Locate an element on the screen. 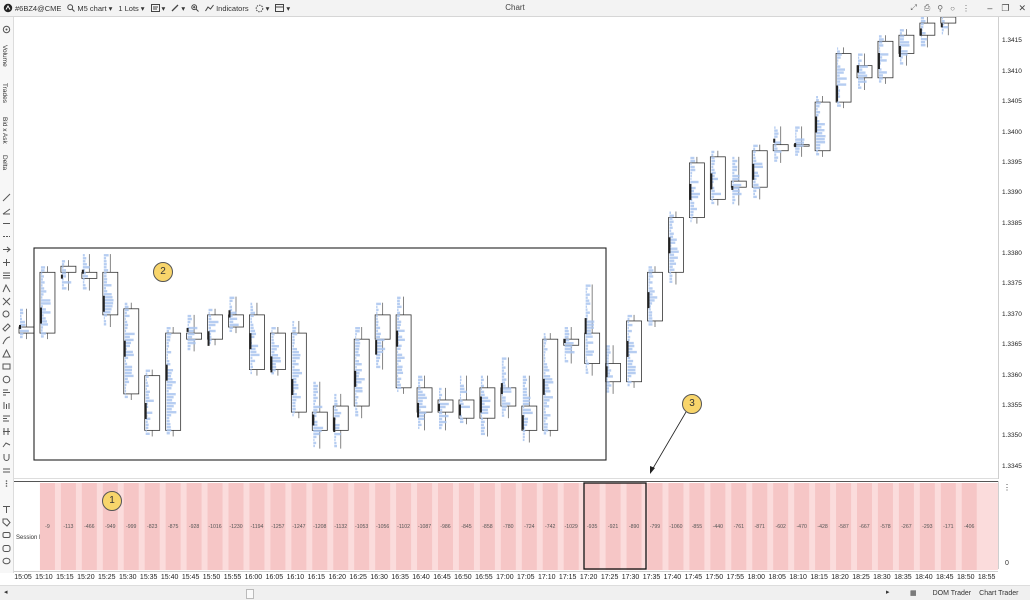 Image resolution: width=1030 pixels, height=600 pixels. fib-icon is located at coordinates (6, 275).